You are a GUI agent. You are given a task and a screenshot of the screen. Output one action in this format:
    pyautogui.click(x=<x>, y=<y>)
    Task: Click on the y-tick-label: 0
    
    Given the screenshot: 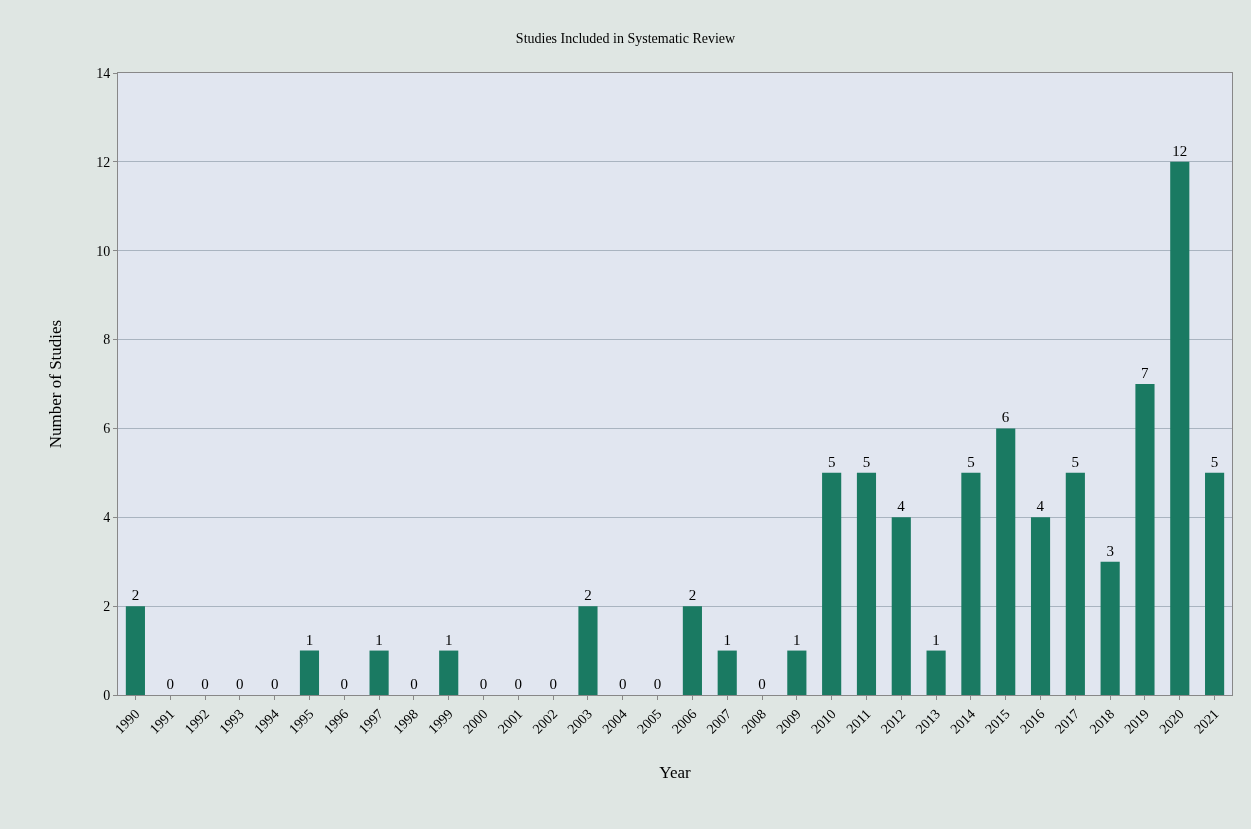 What is the action you would take?
    pyautogui.click(x=107, y=695)
    